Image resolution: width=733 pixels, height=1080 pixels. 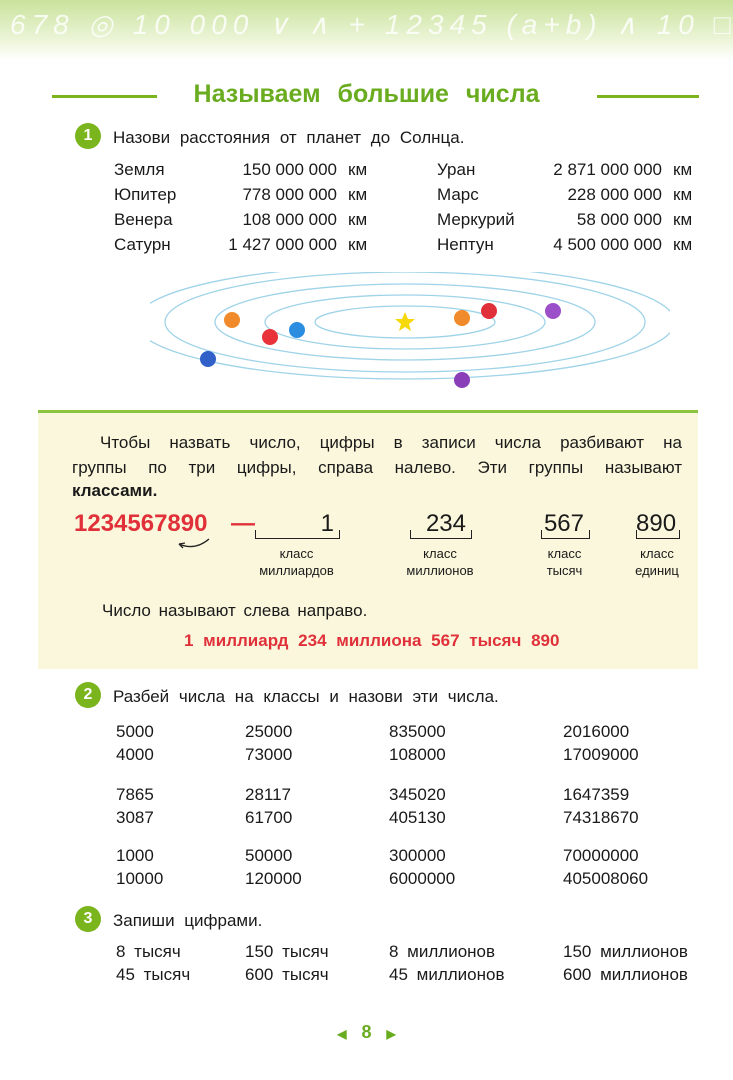 I want to click on example-number: 1234567890, so click(x=141, y=523).